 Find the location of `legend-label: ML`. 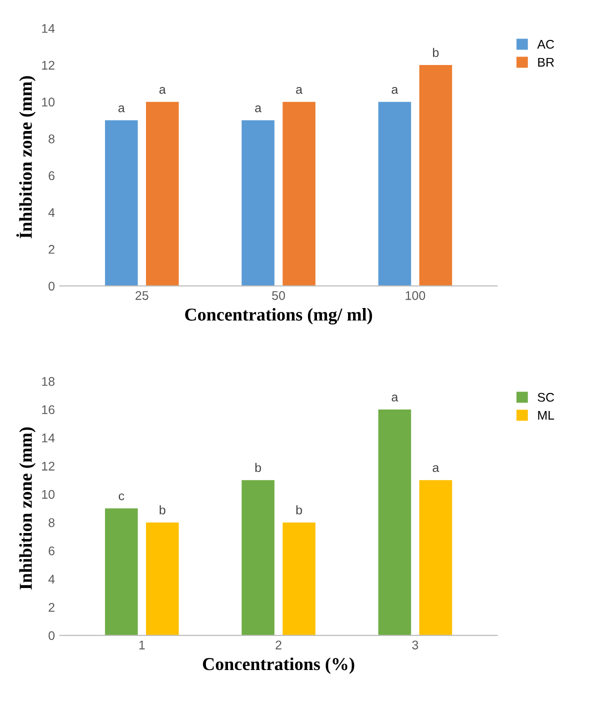

legend-label: ML is located at coordinates (546, 415).